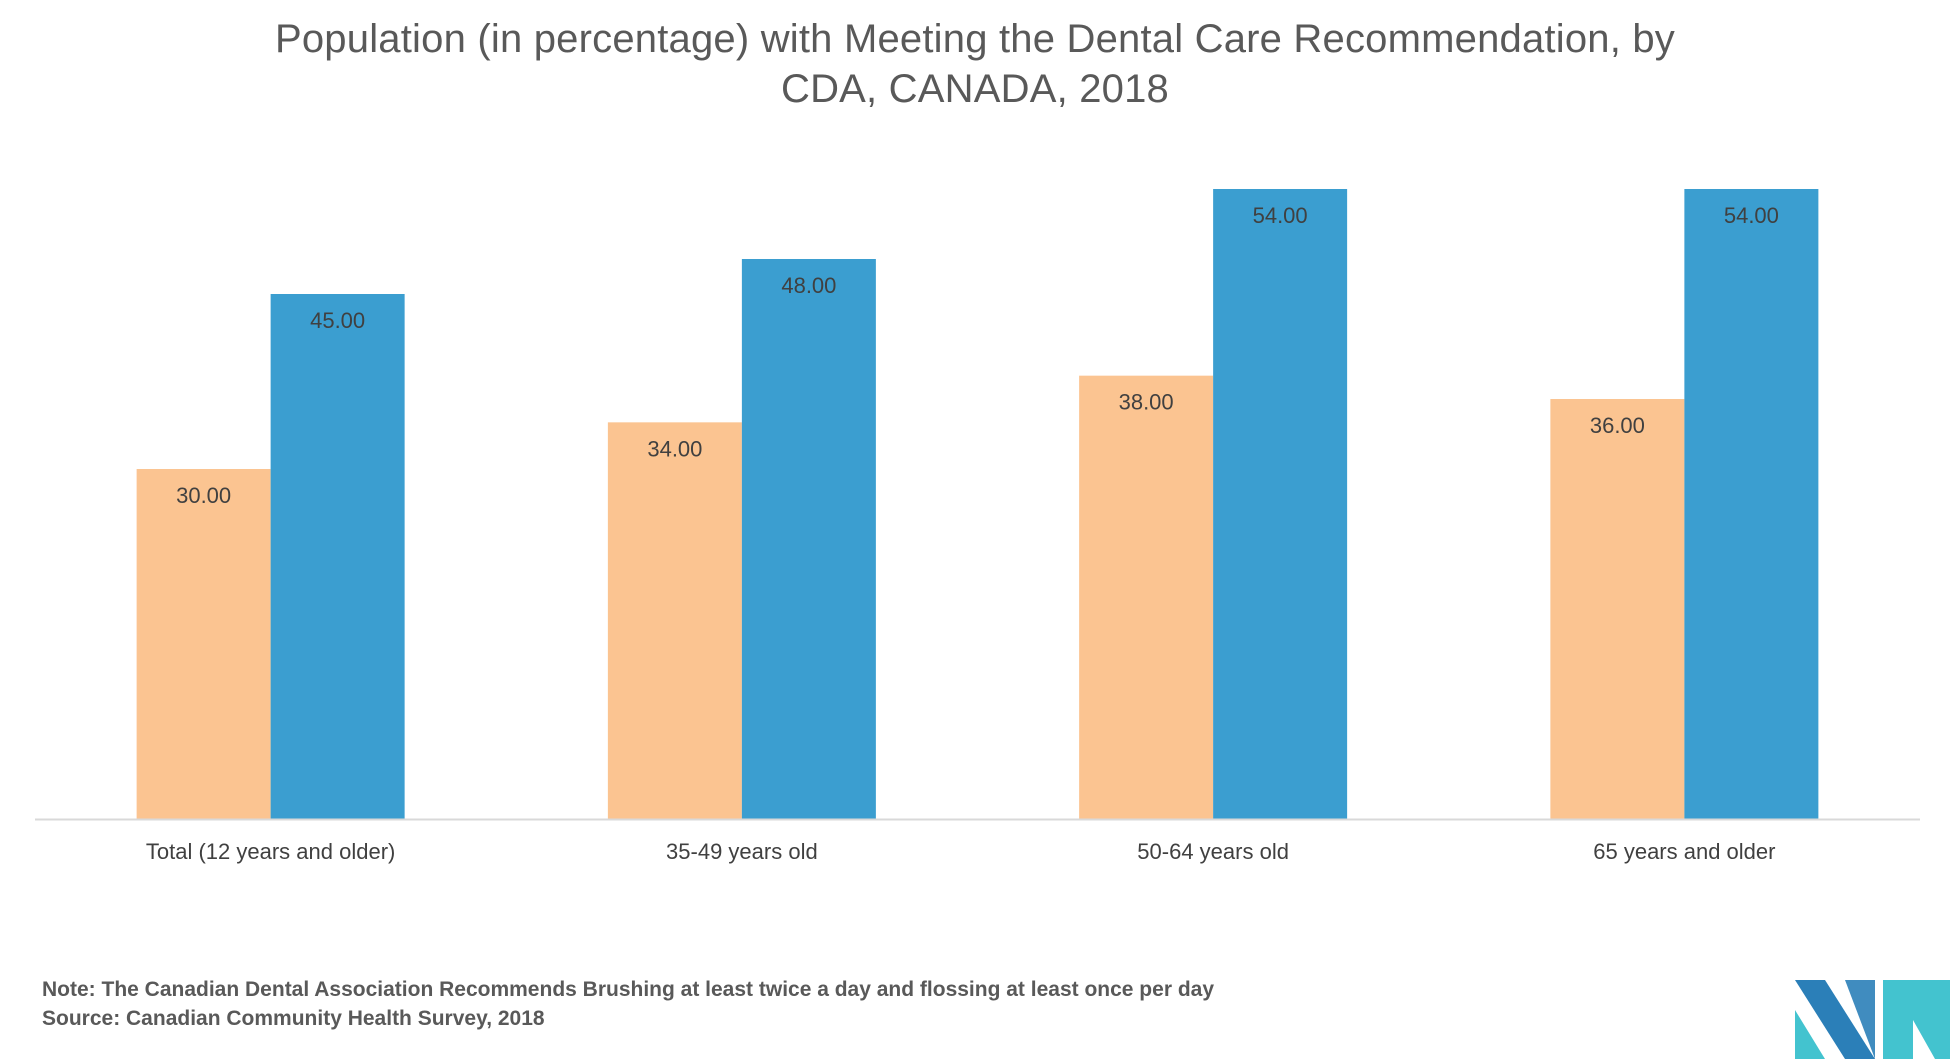 This screenshot has width=1950, height=1059. I want to click on mordor-intelligence-logo-icon, so click(1872, 1019).